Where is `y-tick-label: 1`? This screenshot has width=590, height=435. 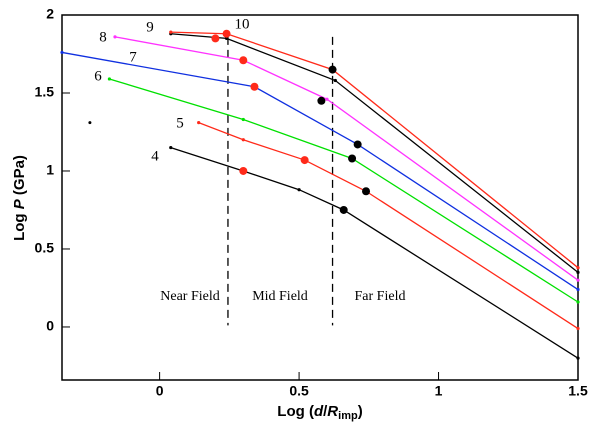
y-tick-label: 1 is located at coordinates (50, 170).